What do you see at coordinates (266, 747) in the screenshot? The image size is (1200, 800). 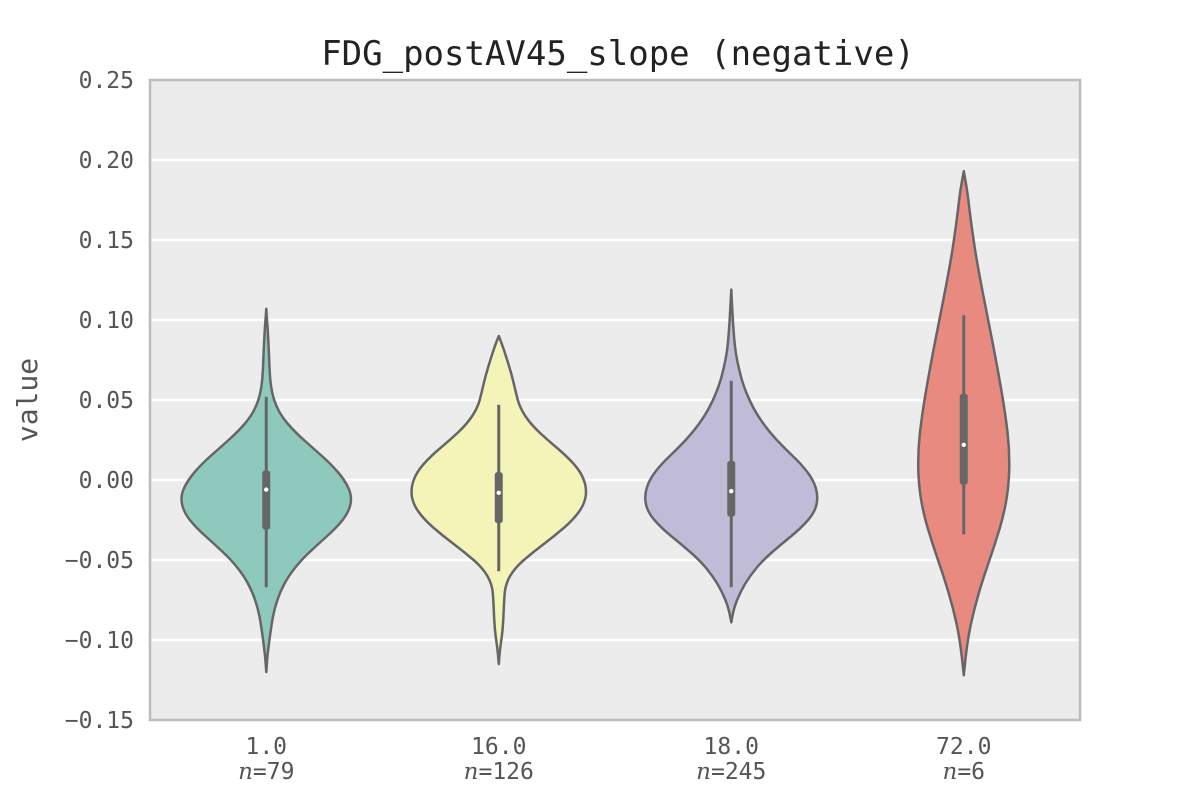 I see `x-tick-label: 1.0` at bounding box center [266, 747].